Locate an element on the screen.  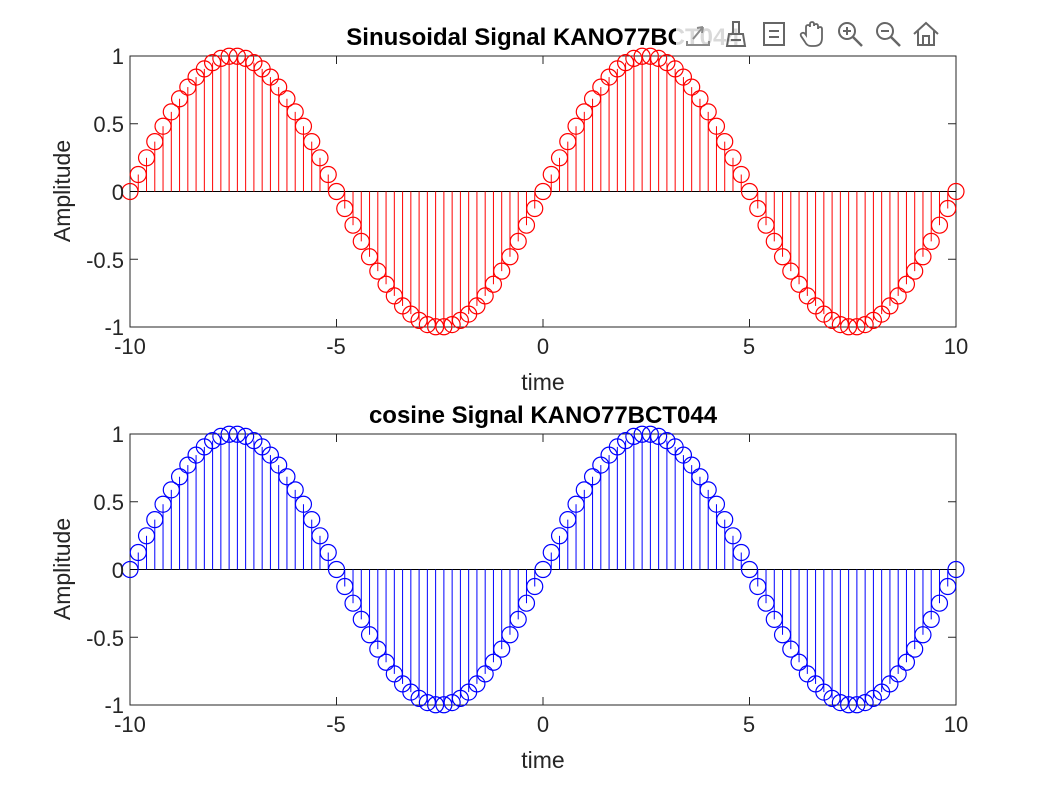
zoom-out-icon is located at coordinates (888, 34).